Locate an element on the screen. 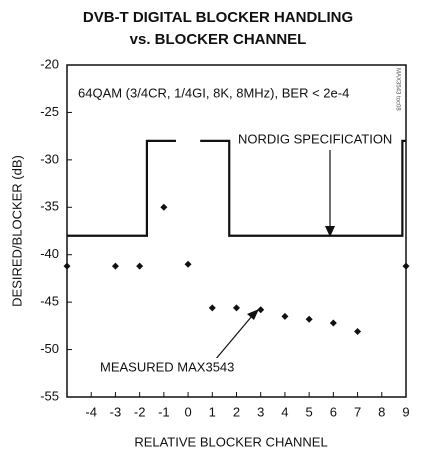 This screenshot has width=429, height=462. annotation: MEASURED MAX3543 is located at coordinates (167, 366).